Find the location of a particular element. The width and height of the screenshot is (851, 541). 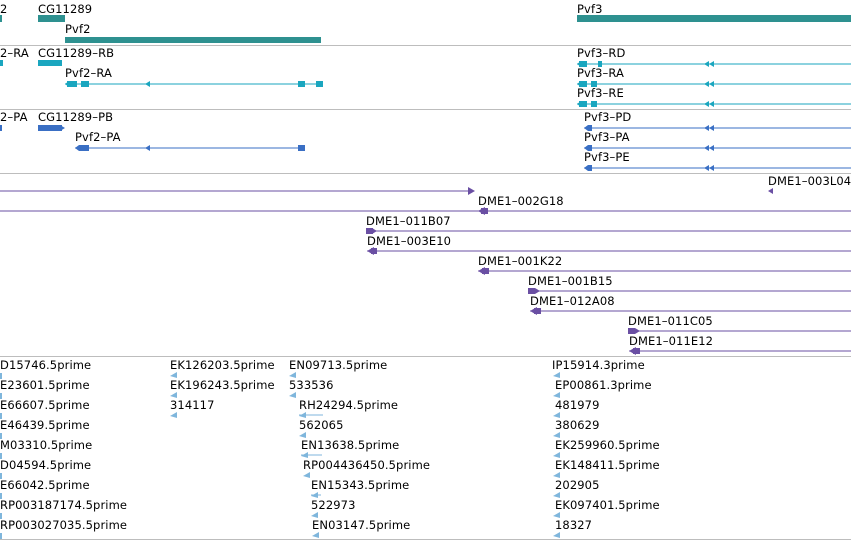

est-label: 202905 is located at coordinates (577, 485).